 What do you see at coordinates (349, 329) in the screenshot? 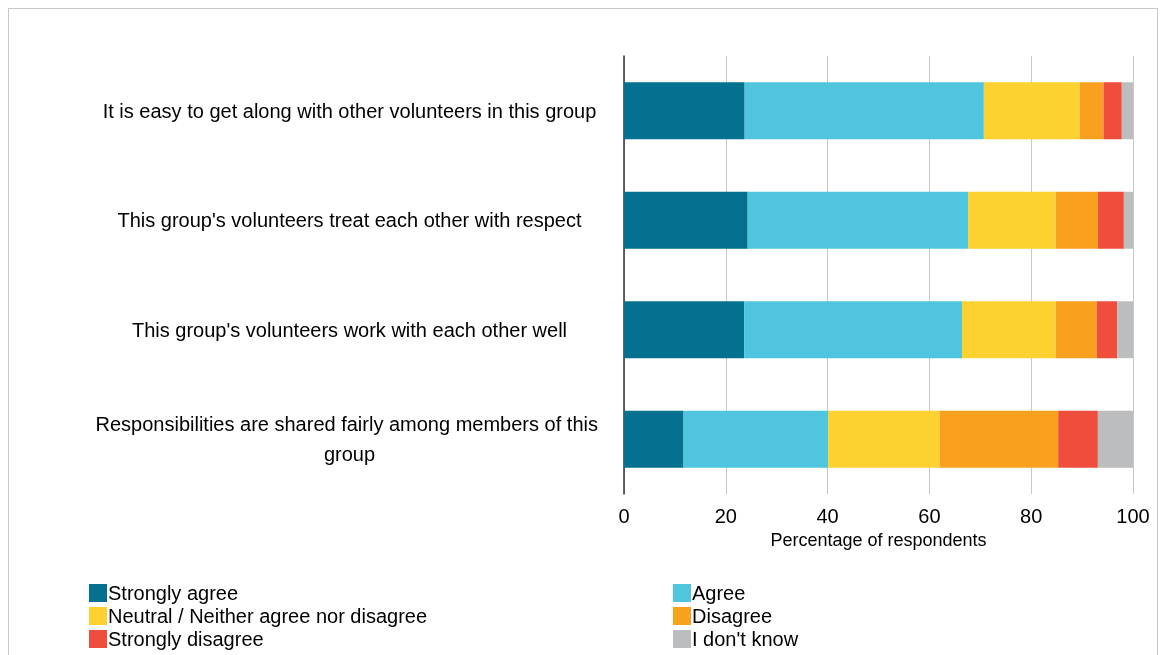
I see `y-tick-label: This group's volunteers work with each other well` at bounding box center [349, 329].